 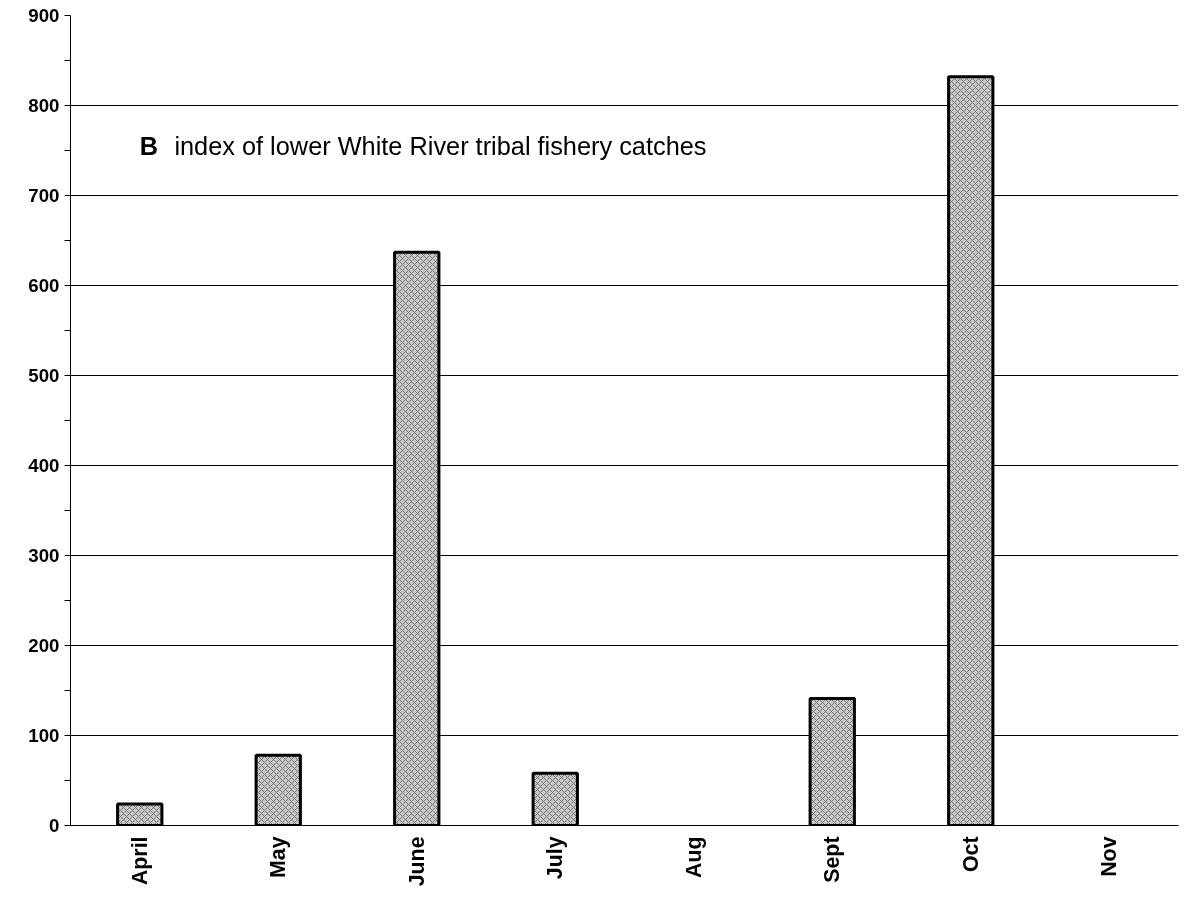 What do you see at coordinates (278, 857) in the screenshot?
I see `x-tick-label: May` at bounding box center [278, 857].